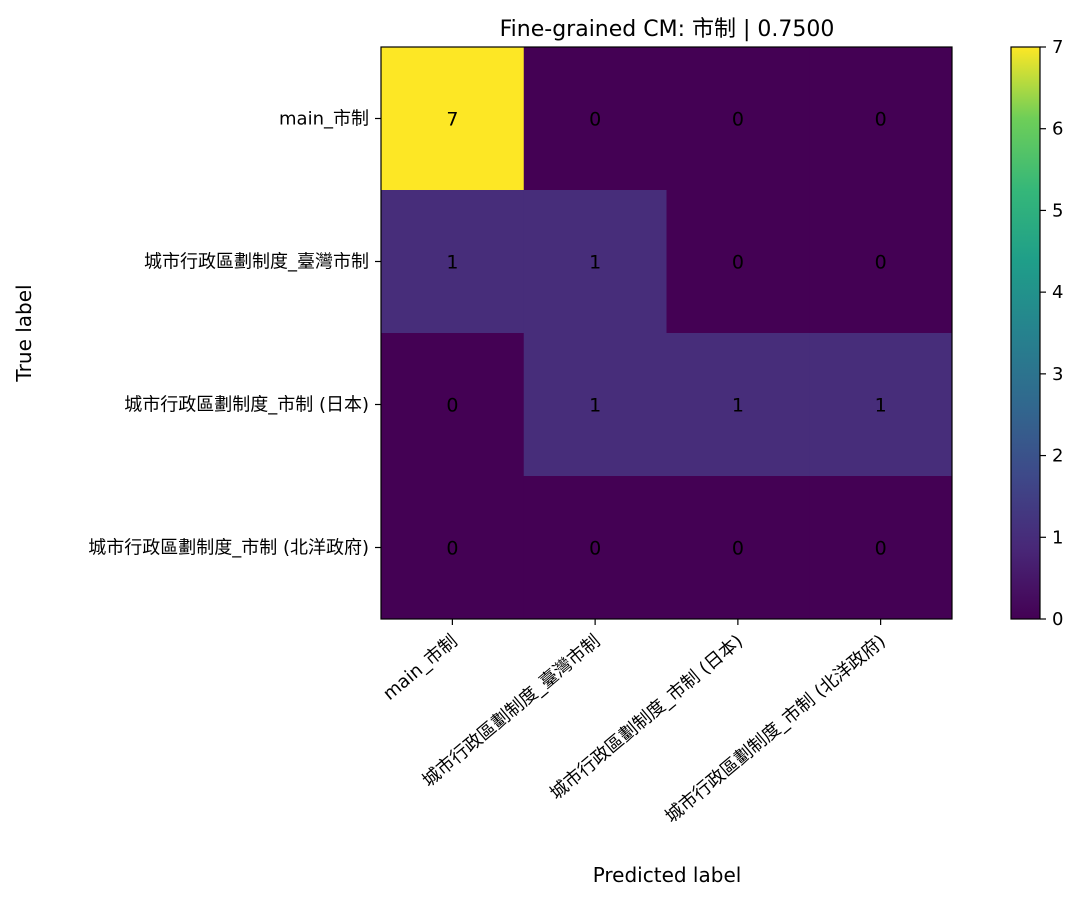 The height and width of the screenshot is (902, 1080). What do you see at coordinates (1057, 374) in the screenshot?
I see `colorbar-tick-label: 3` at bounding box center [1057, 374].